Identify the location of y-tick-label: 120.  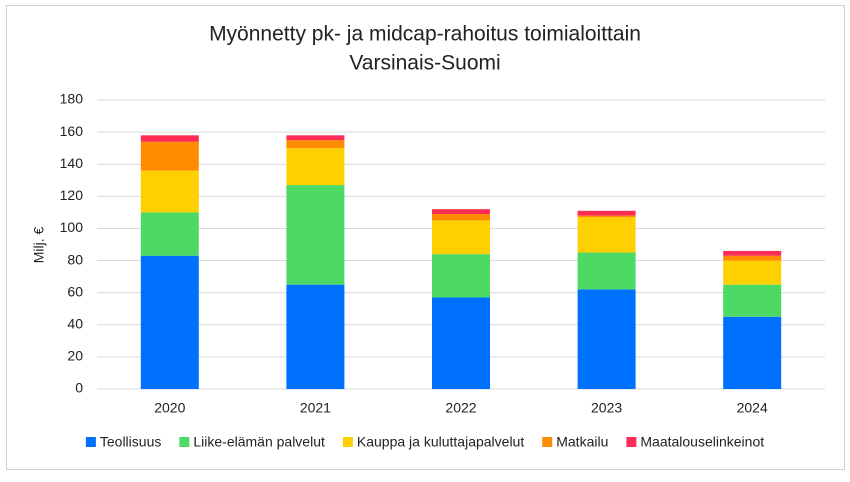
(72, 195).